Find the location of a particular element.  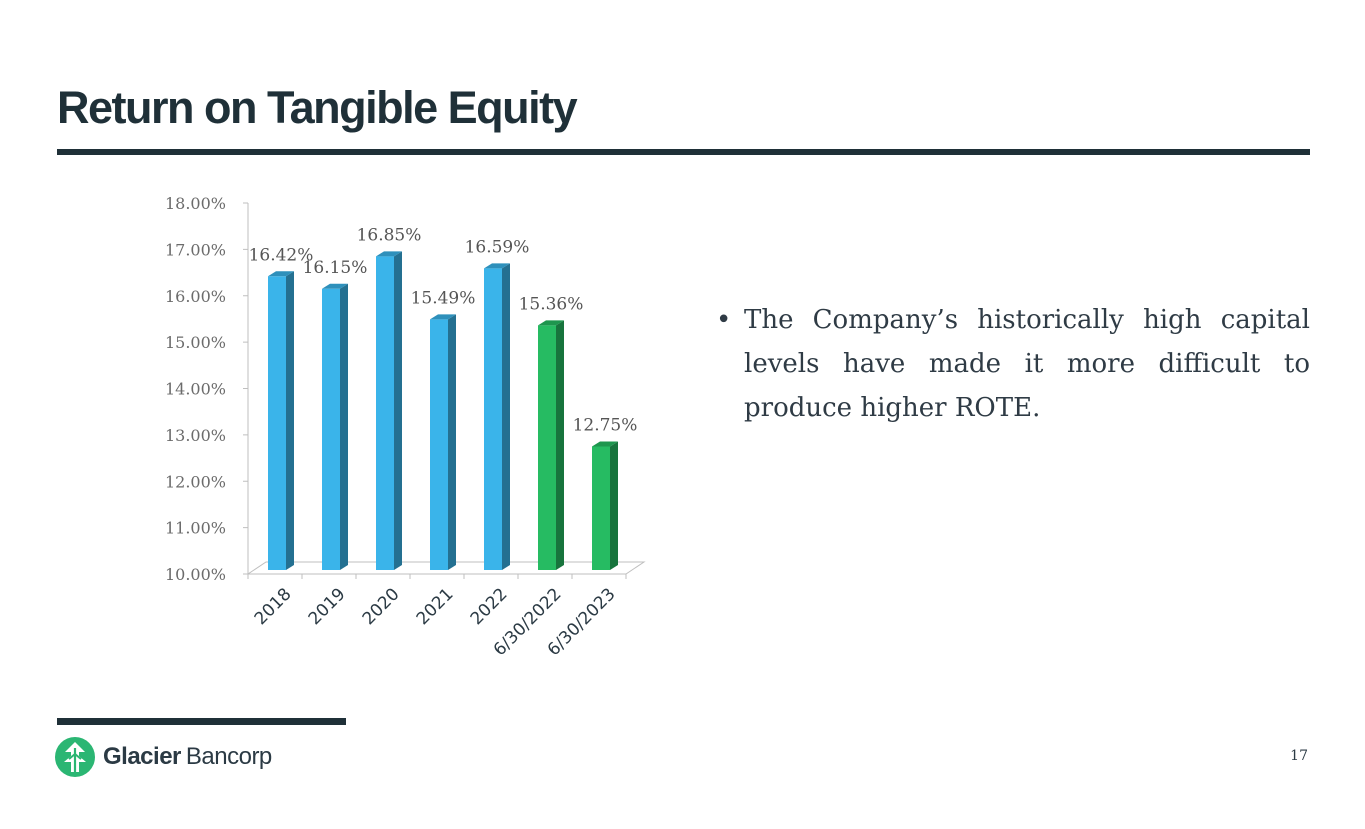

y-tick-label: 10.00% is located at coordinates (195, 574).